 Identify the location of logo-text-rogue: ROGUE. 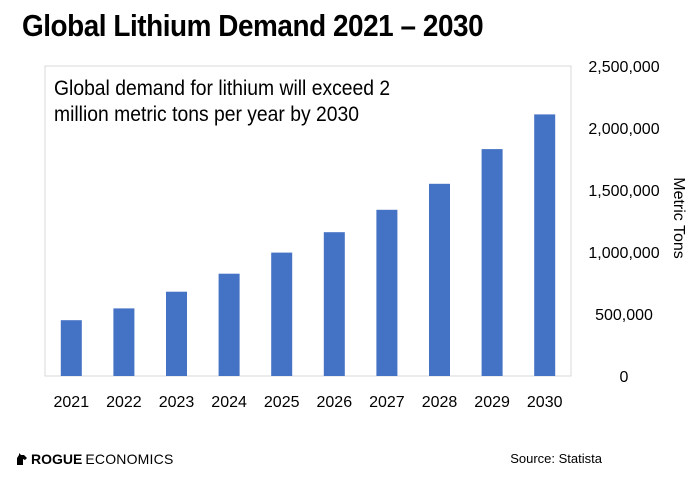
(57, 459).